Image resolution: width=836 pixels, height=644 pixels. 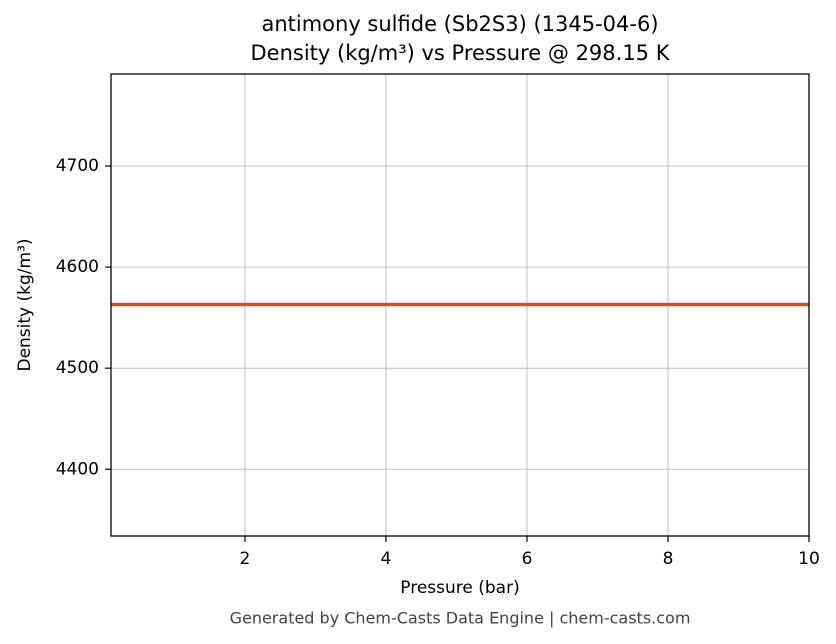 What do you see at coordinates (459, 24) in the screenshot?
I see `chart-title: antimony sulfide (Sb2S3) (1345-04-6)` at bounding box center [459, 24].